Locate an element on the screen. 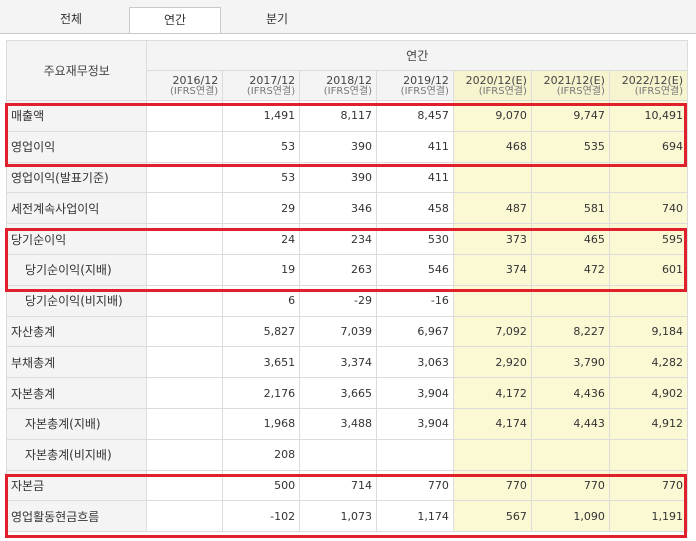 This screenshot has height=541, width=696. table-cell: 595 is located at coordinates (648, 239).